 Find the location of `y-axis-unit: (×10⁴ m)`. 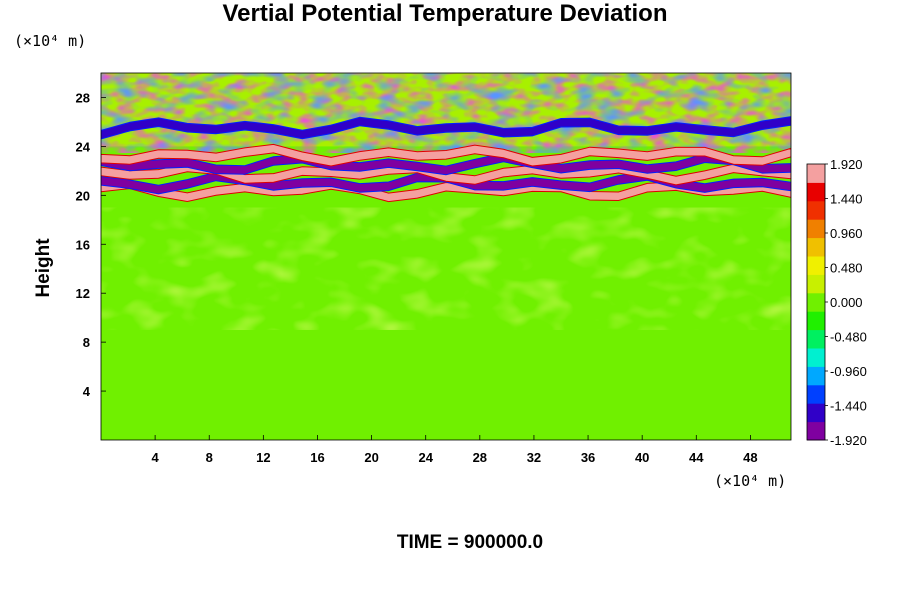

y-axis-unit: (×10⁴ m) is located at coordinates (50, 41).